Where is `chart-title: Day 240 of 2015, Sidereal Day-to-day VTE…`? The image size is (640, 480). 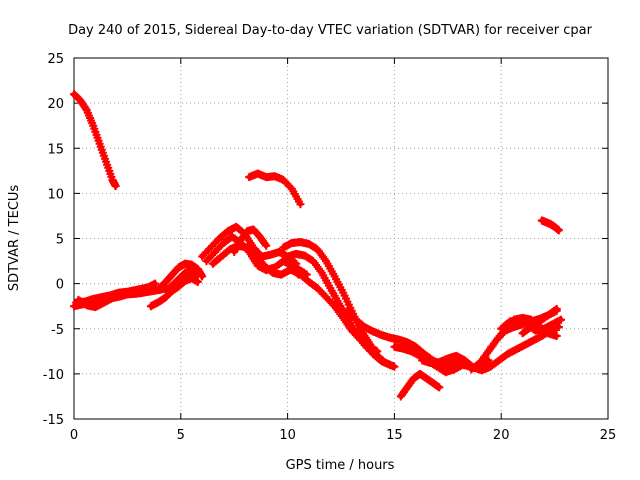 chart-title: Day 240 of 2015, Sidereal Day-to-day VTE… is located at coordinates (330, 30).